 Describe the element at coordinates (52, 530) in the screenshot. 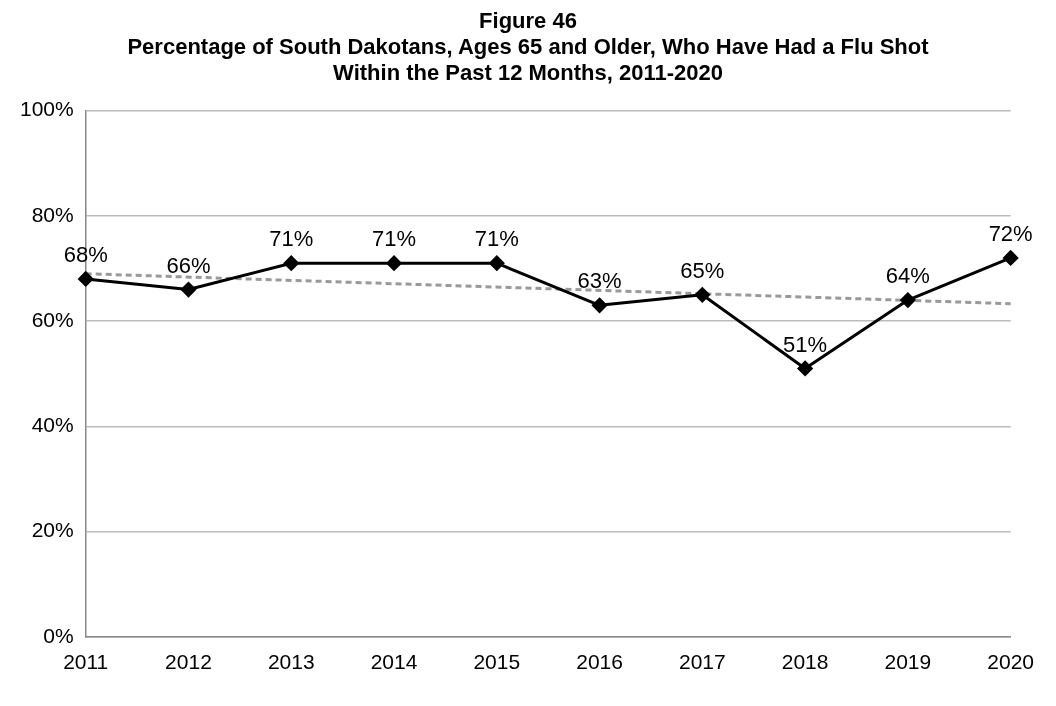

I see `y-tick-label: 20%` at that location.